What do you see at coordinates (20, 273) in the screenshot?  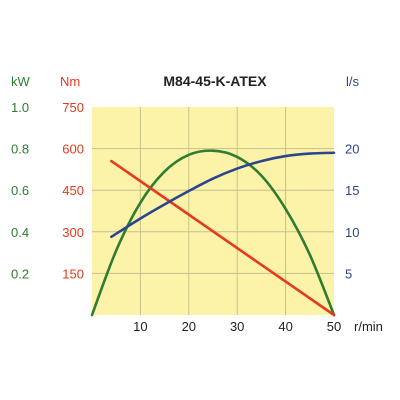 I see `power-tick-label: 0.2` at bounding box center [20, 273].